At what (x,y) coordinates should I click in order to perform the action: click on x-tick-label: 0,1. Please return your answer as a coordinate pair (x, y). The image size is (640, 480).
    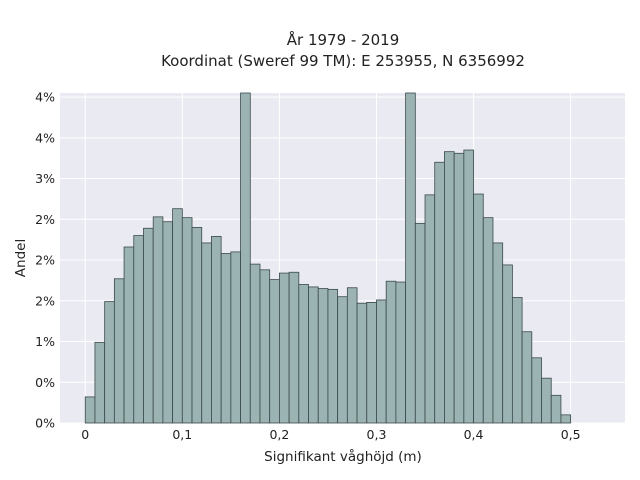
    Looking at the image, I should click on (182, 434).